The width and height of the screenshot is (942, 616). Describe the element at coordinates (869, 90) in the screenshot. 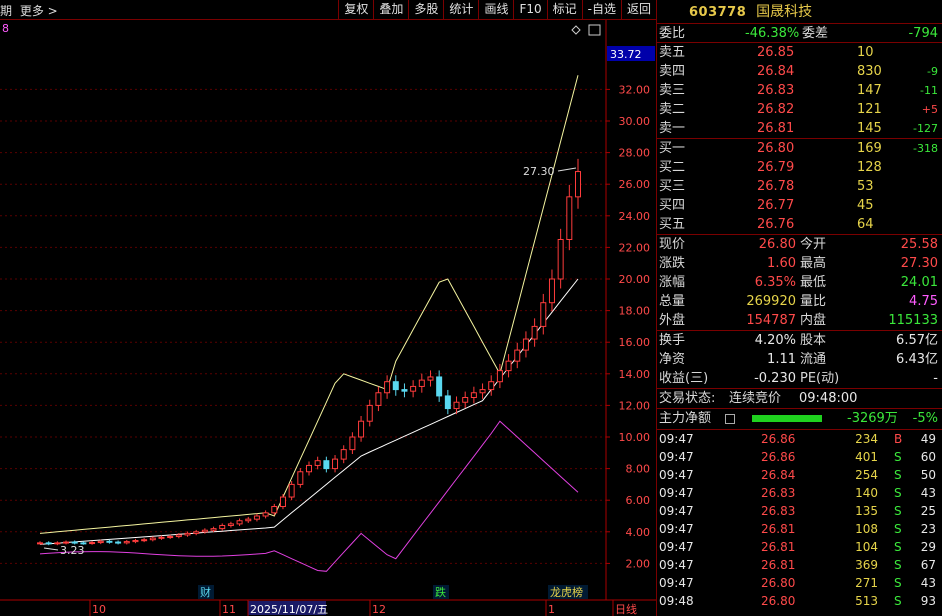

I see `order-volume: 147` at that location.